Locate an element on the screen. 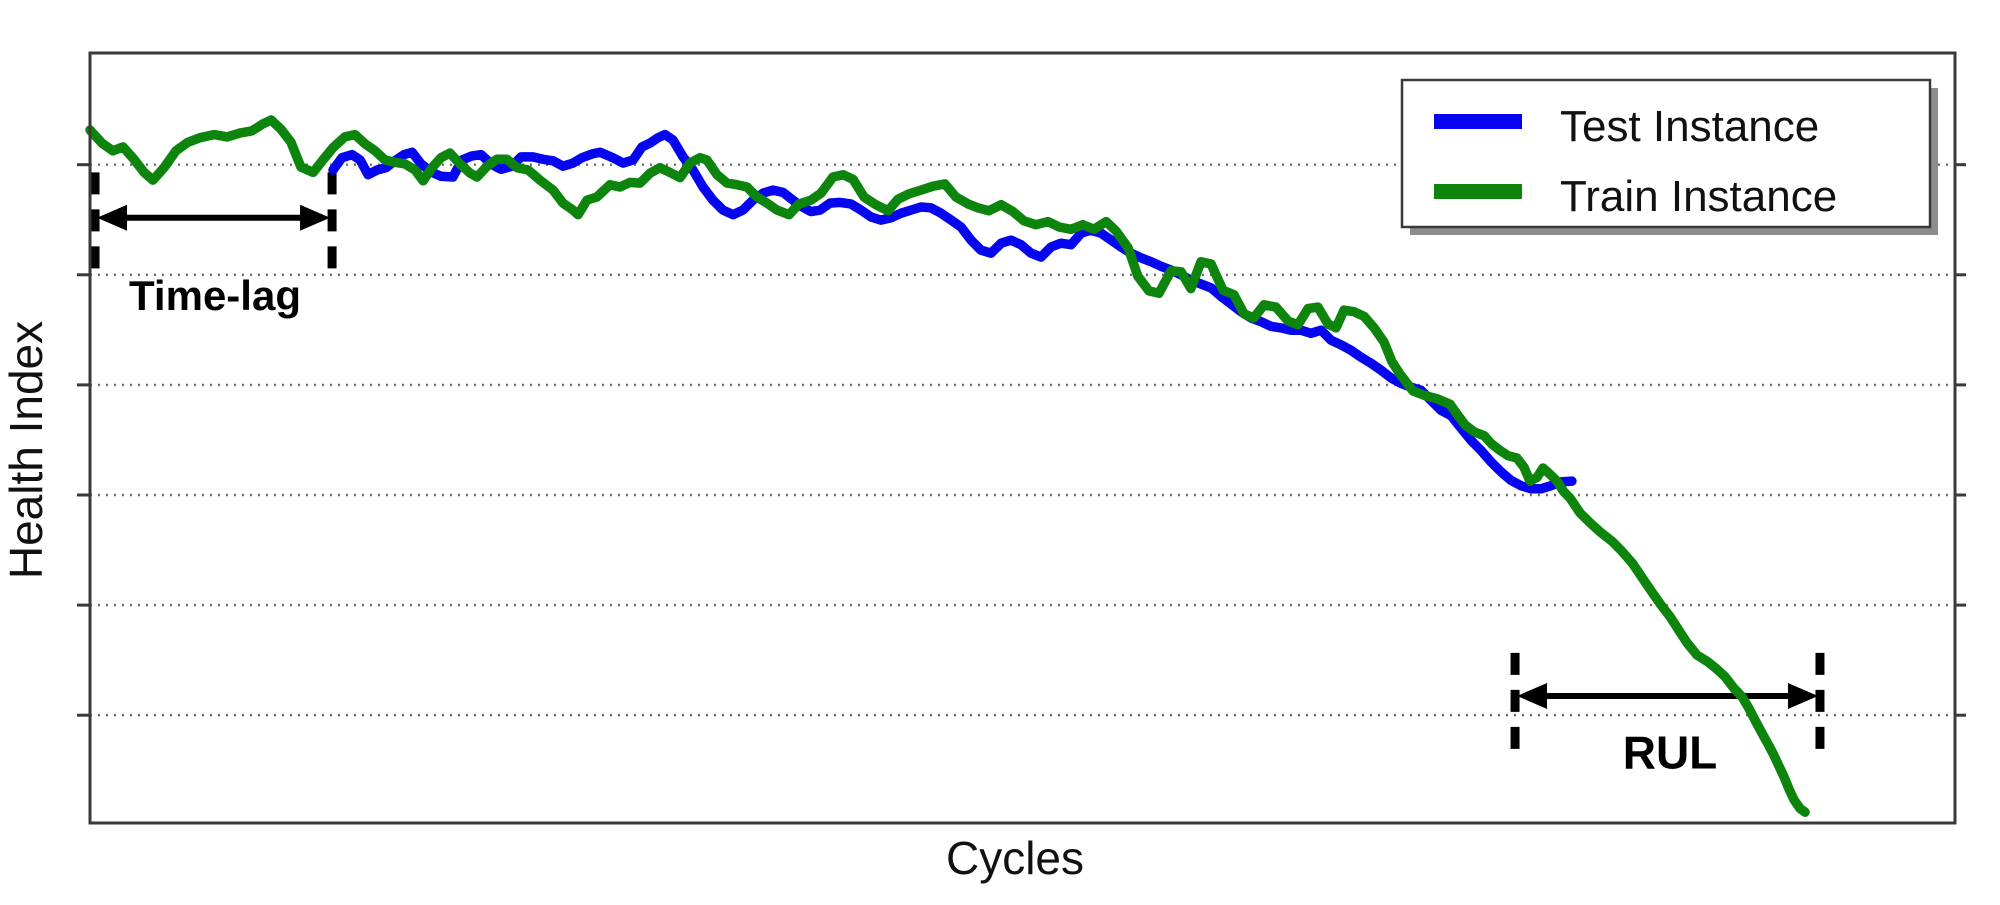 This screenshot has height=905, width=2000. legend: Test Instance Train Instance is located at coordinates (1669, 156).